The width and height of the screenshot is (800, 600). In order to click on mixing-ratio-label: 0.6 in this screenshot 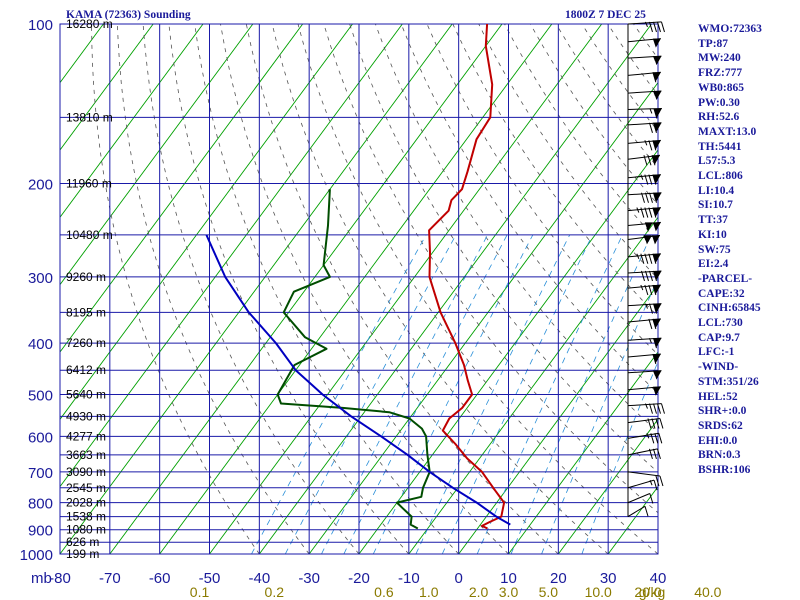, I will do `click(384, 592)`.